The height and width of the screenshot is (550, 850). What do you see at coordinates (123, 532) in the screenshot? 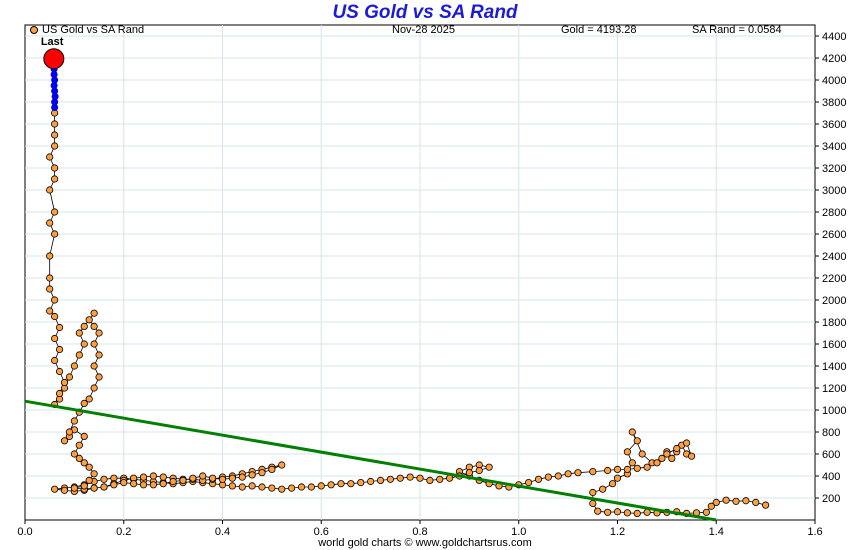
I see `x-tick-label: 0.2` at bounding box center [123, 532].